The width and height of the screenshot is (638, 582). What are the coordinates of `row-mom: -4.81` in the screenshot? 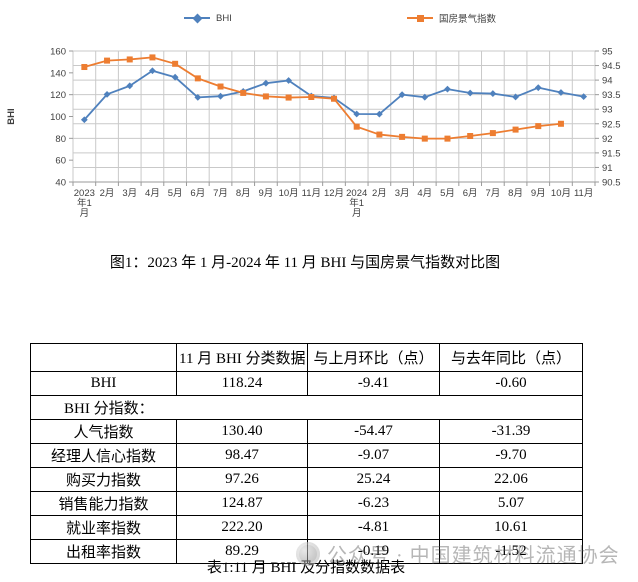 It's located at (373, 527).